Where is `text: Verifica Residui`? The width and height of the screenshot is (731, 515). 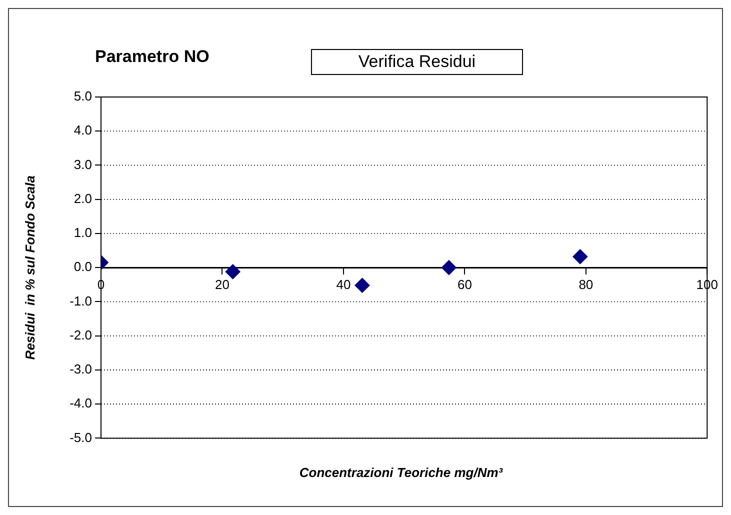
text: Verifica Residui is located at coordinates (417, 62).